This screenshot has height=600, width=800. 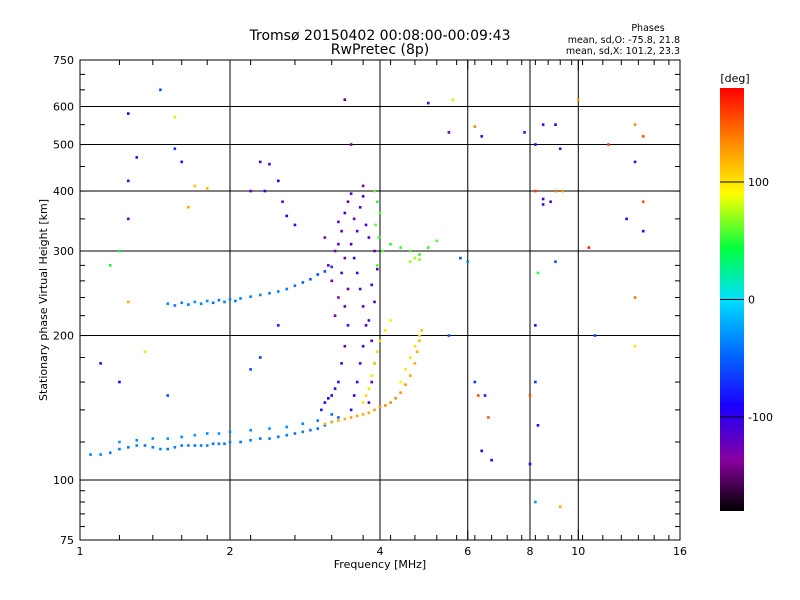 What do you see at coordinates (623, 51) in the screenshot?
I see `stats-x-mode: mean, sd,X: 101.2, 23.3` at bounding box center [623, 51].